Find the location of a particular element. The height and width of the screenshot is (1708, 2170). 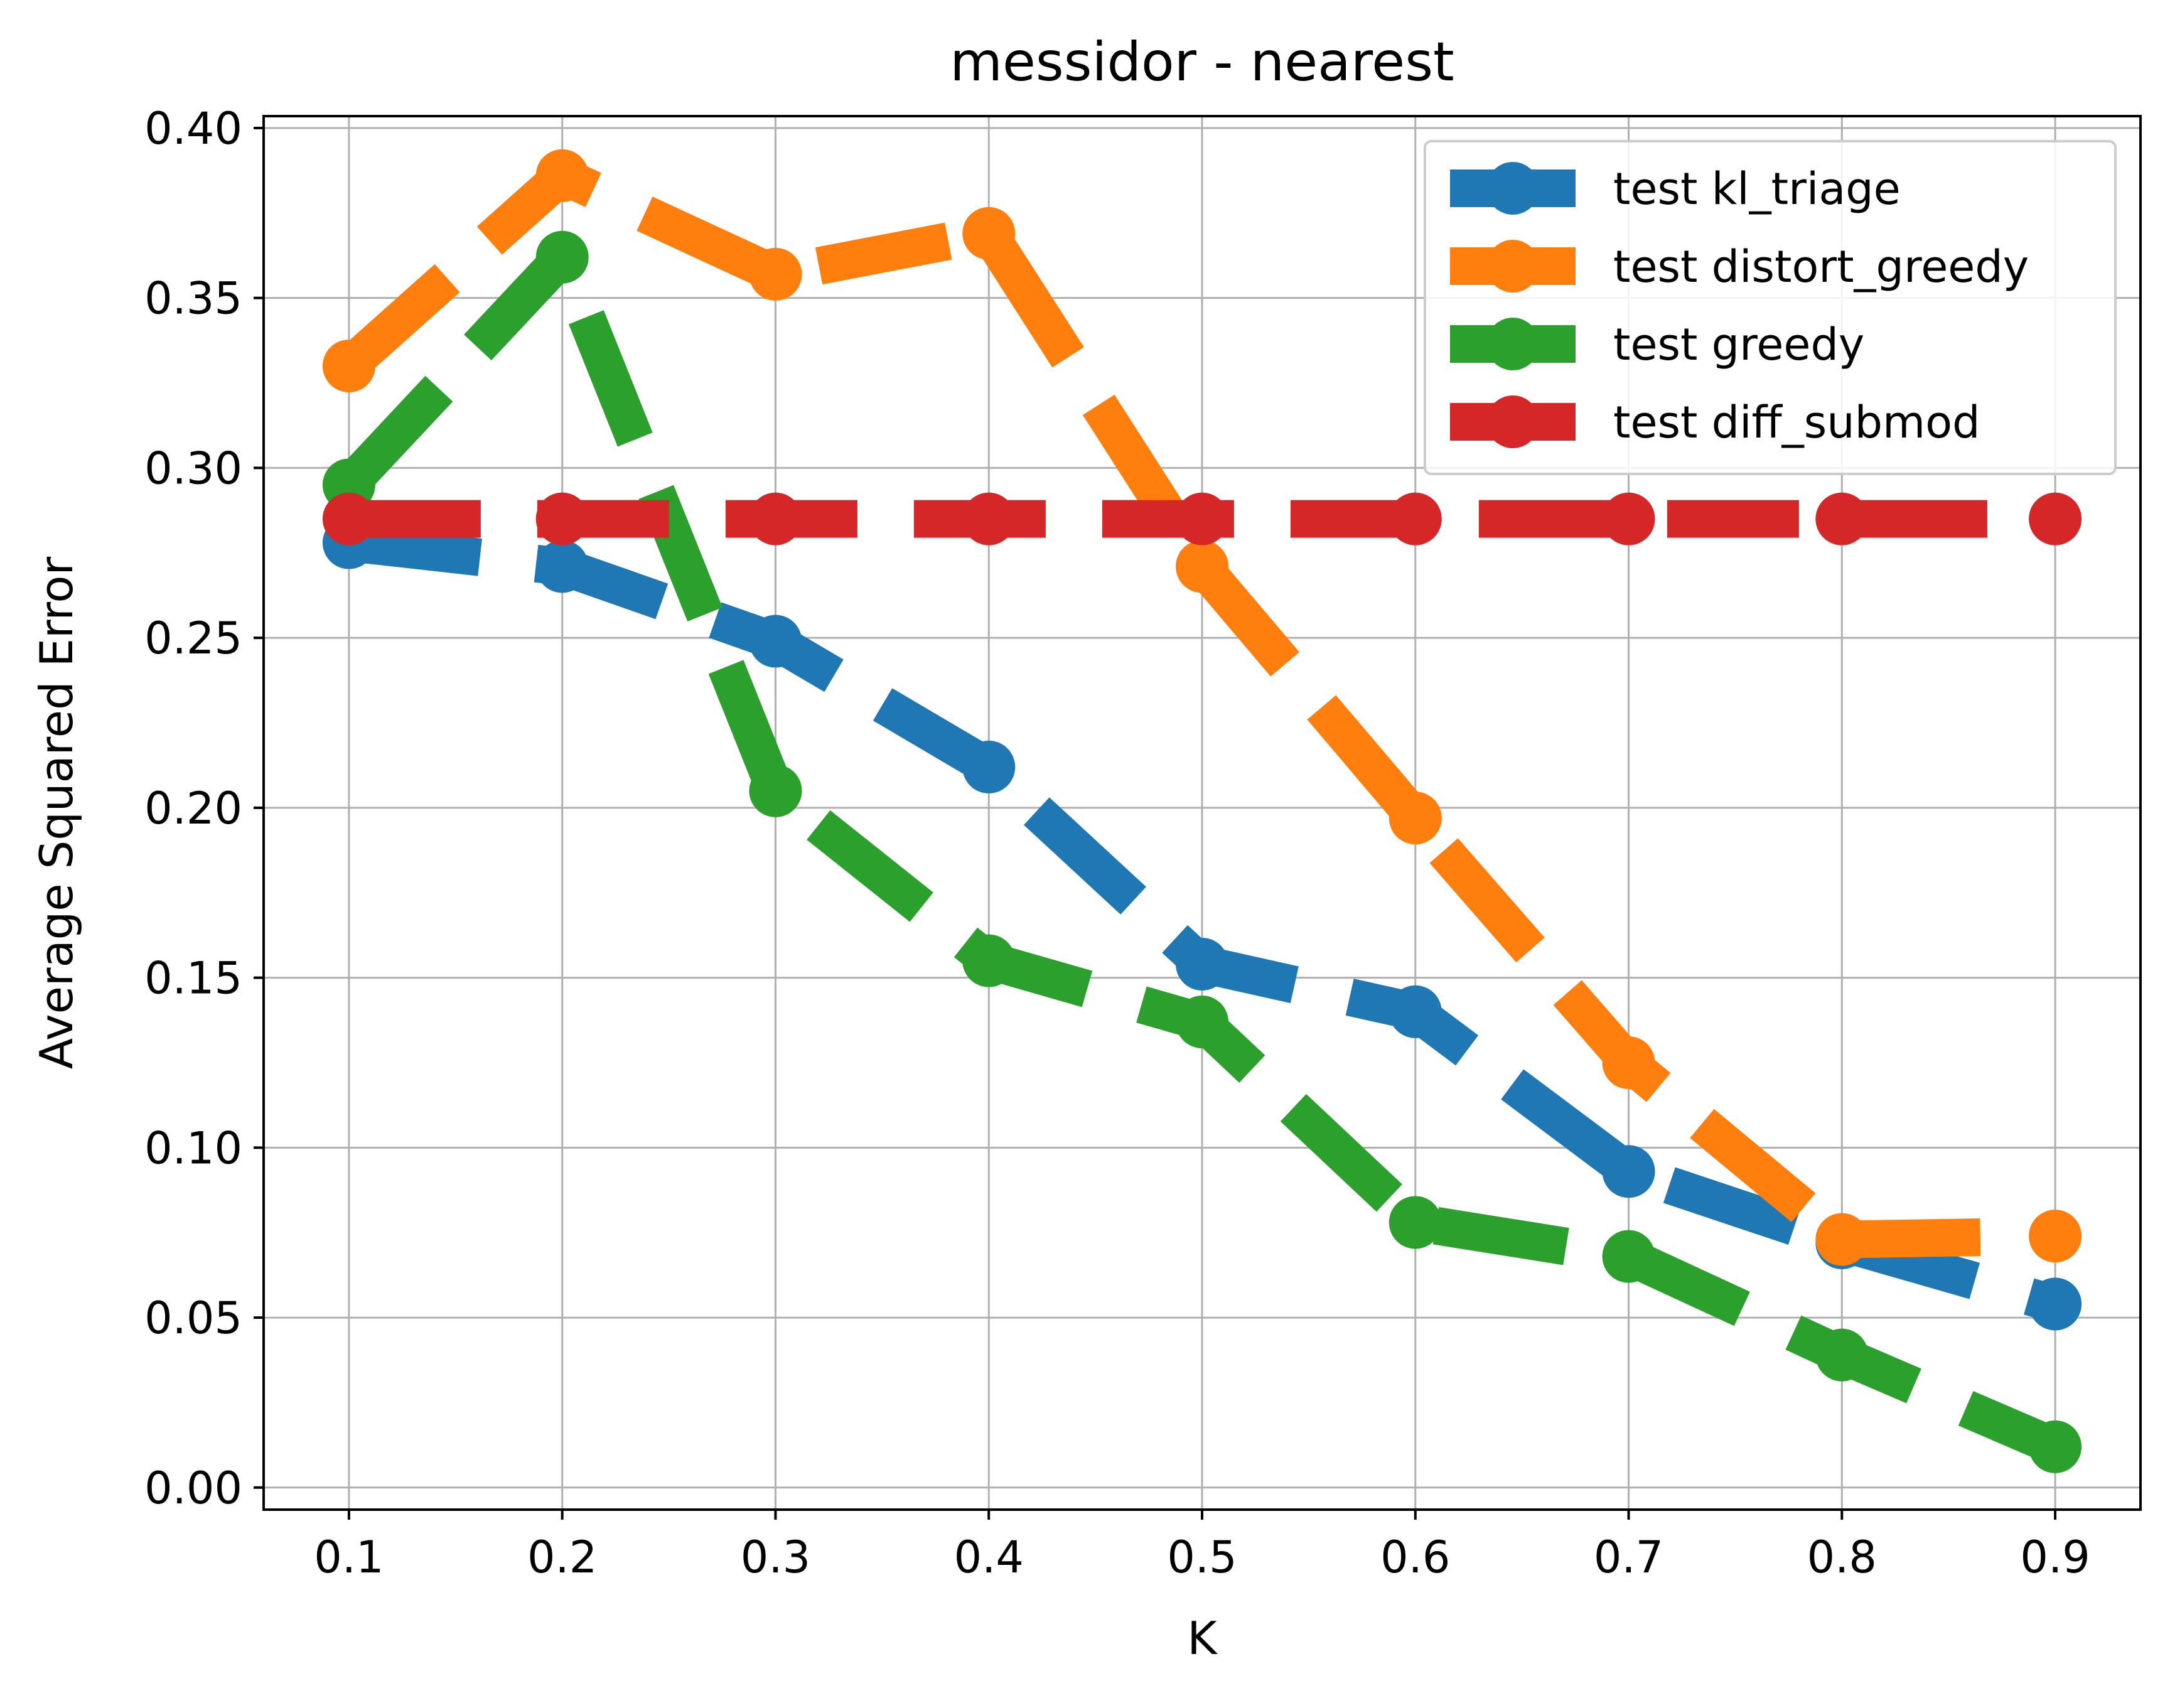

y-tick-label: 0.10 is located at coordinates (193, 1148).